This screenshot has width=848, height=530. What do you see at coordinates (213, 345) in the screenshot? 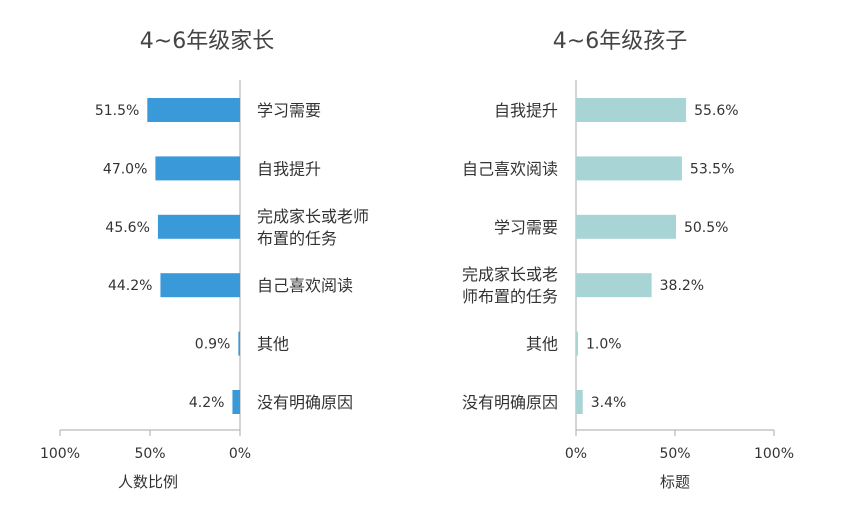
I see `left-value-label: 0.9%` at bounding box center [213, 345].